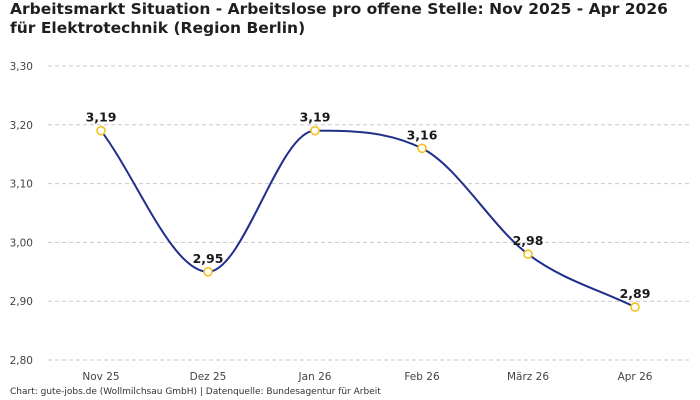  What do you see at coordinates (528, 377) in the screenshot?
I see `x-tick-label: März 26` at bounding box center [528, 377].